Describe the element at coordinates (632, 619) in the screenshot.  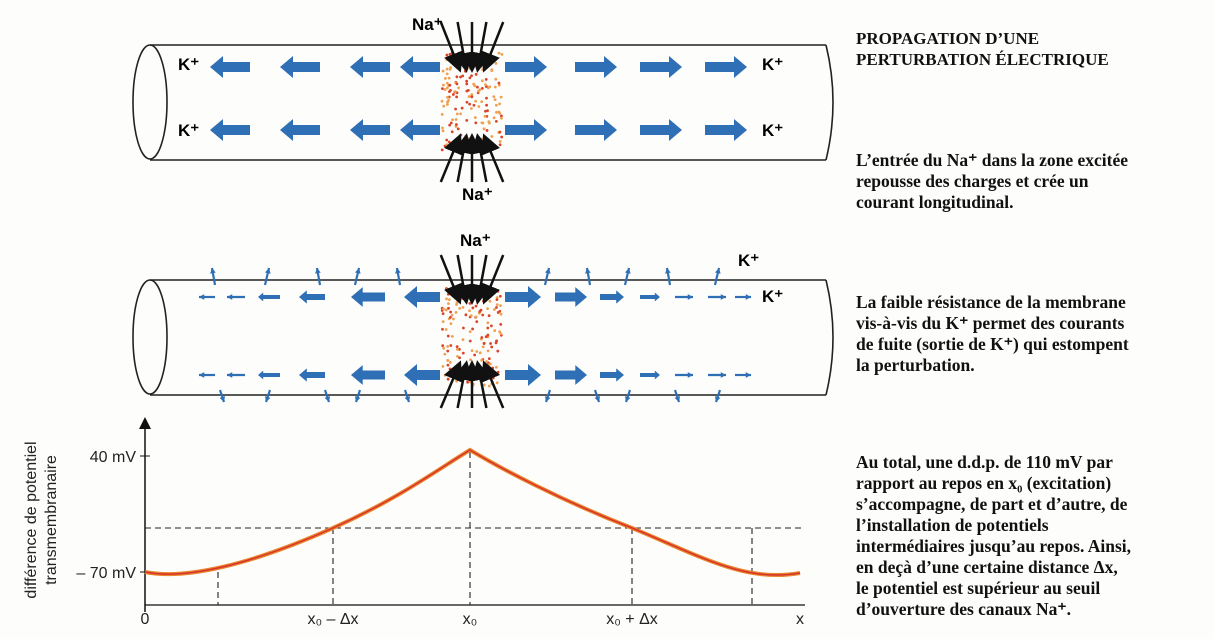
I see `x-label: x₀ + Δx` at that location.